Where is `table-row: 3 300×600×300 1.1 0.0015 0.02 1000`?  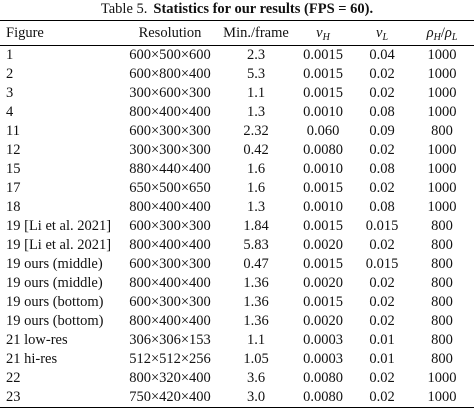
table-row: 3 300×600×300 1.1 0.0015 0.02 1000 is located at coordinates (237, 93).